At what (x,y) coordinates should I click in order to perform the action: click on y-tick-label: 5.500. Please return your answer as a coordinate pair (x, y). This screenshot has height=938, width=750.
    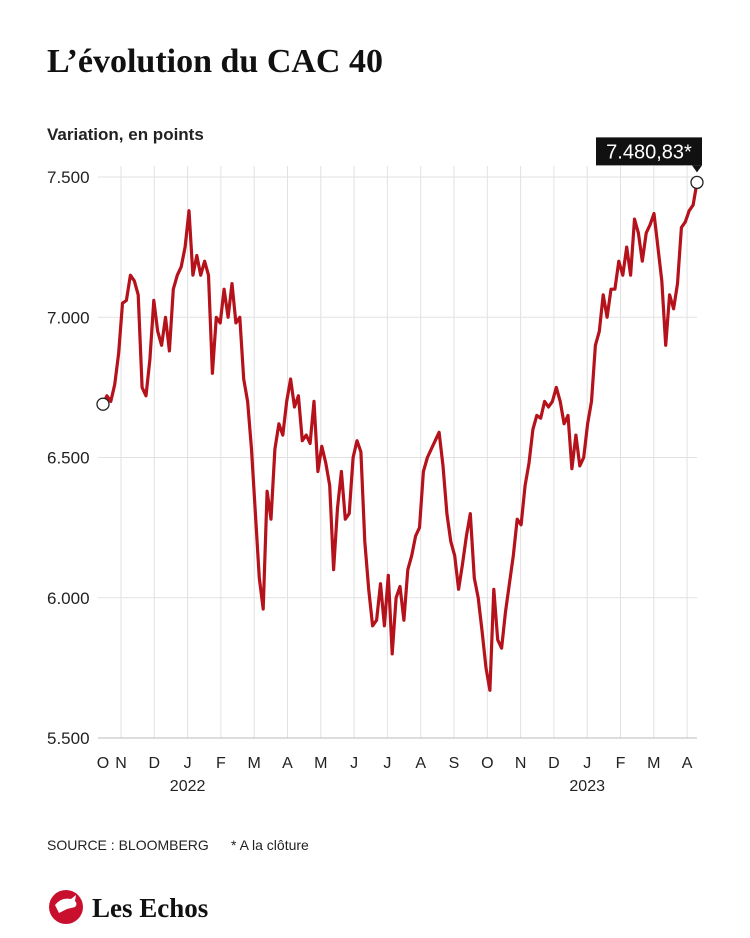
    Looking at the image, I should click on (68, 738).